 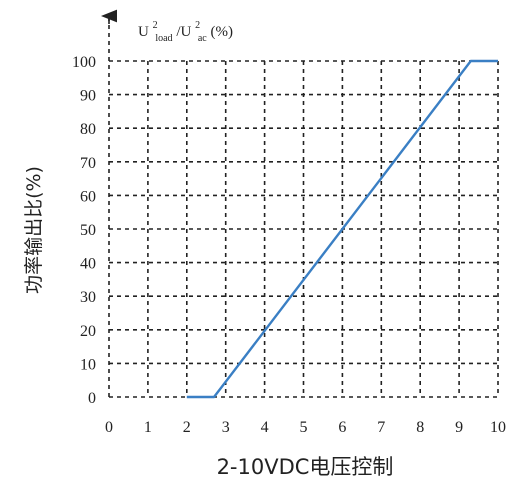 What do you see at coordinates (88, 331) in the screenshot?
I see `y-tick-label: 20` at bounding box center [88, 331].